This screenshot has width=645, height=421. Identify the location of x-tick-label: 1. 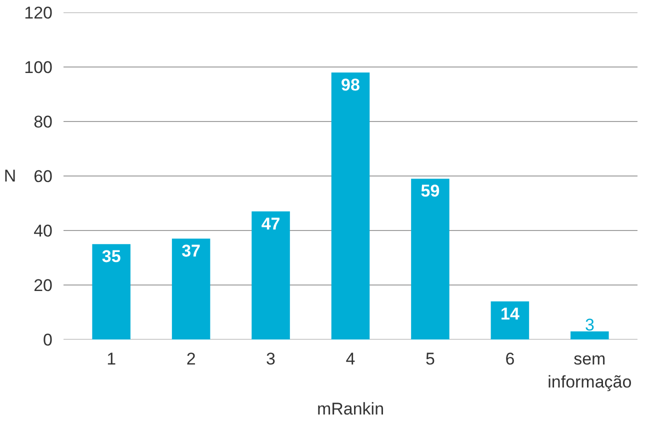
(111, 359).